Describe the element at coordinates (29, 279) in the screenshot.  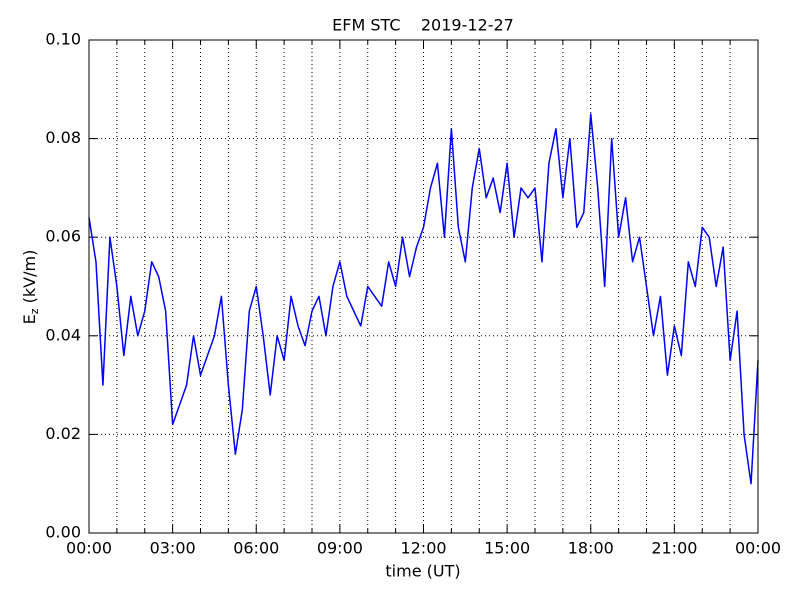
I see `y-label-rest: (kV/m)` at that location.